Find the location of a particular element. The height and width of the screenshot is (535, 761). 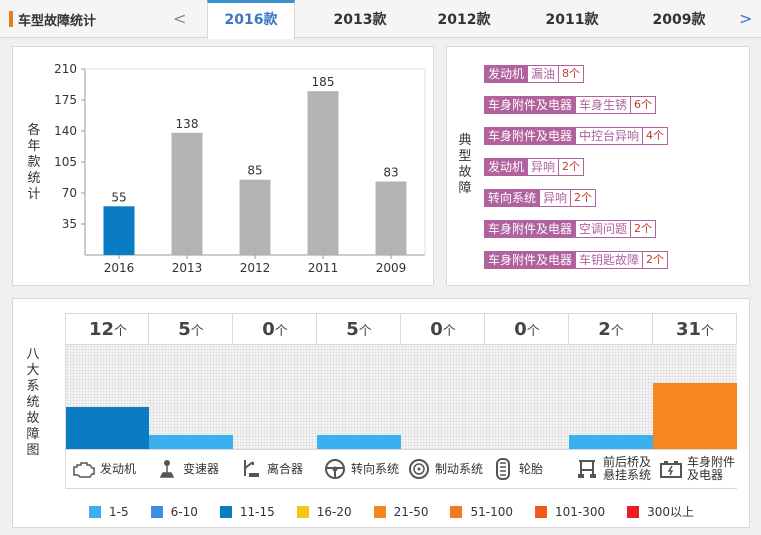

system-column: 31个车身附件 及电器 is located at coordinates (695, 401).